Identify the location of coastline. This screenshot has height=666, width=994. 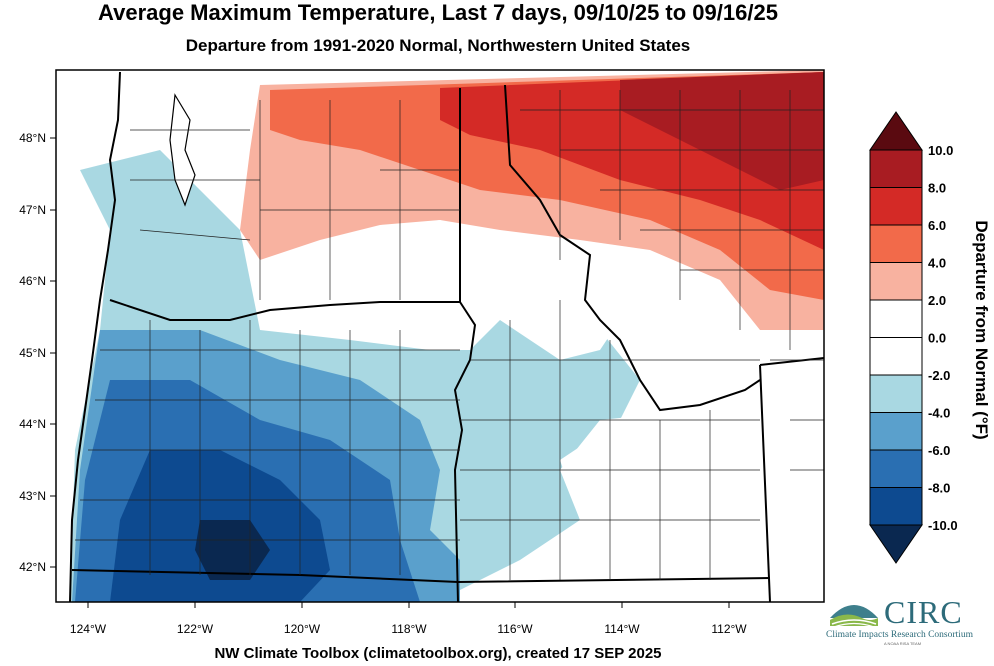
(95, 336).